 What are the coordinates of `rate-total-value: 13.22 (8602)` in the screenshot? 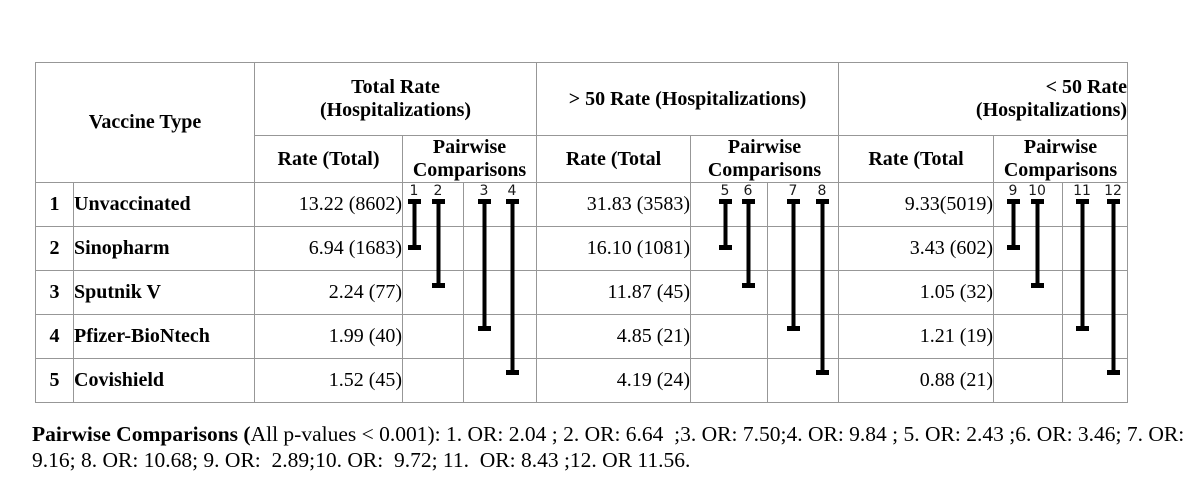 It's located at (329, 204).